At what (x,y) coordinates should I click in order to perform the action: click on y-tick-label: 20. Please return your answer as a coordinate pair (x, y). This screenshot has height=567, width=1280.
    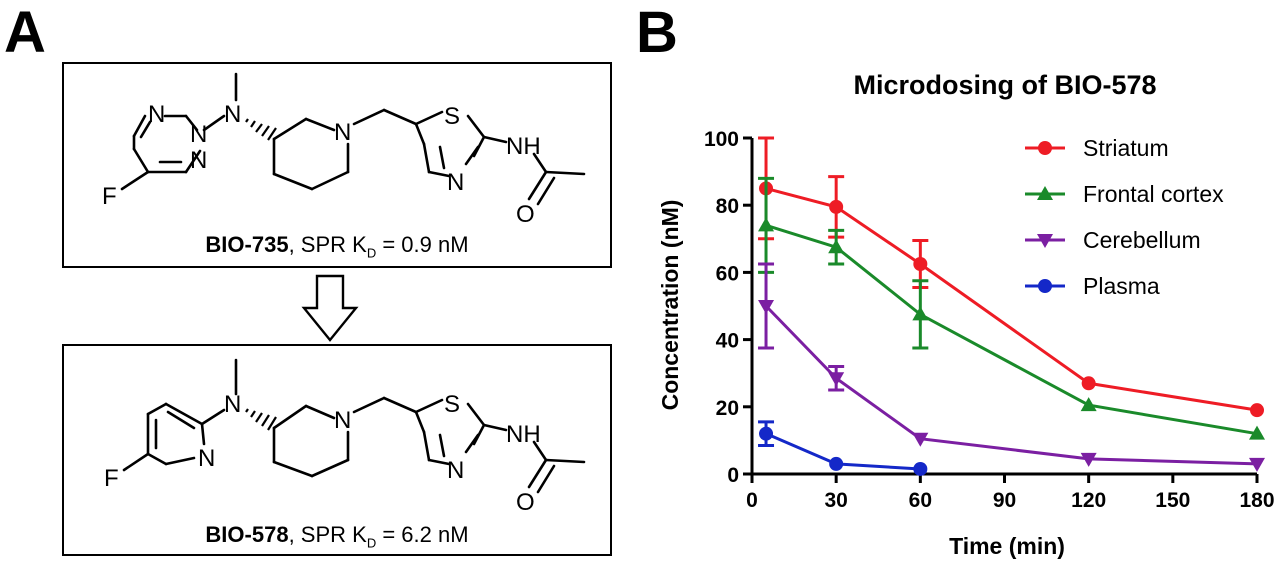
    Looking at the image, I should click on (727, 408).